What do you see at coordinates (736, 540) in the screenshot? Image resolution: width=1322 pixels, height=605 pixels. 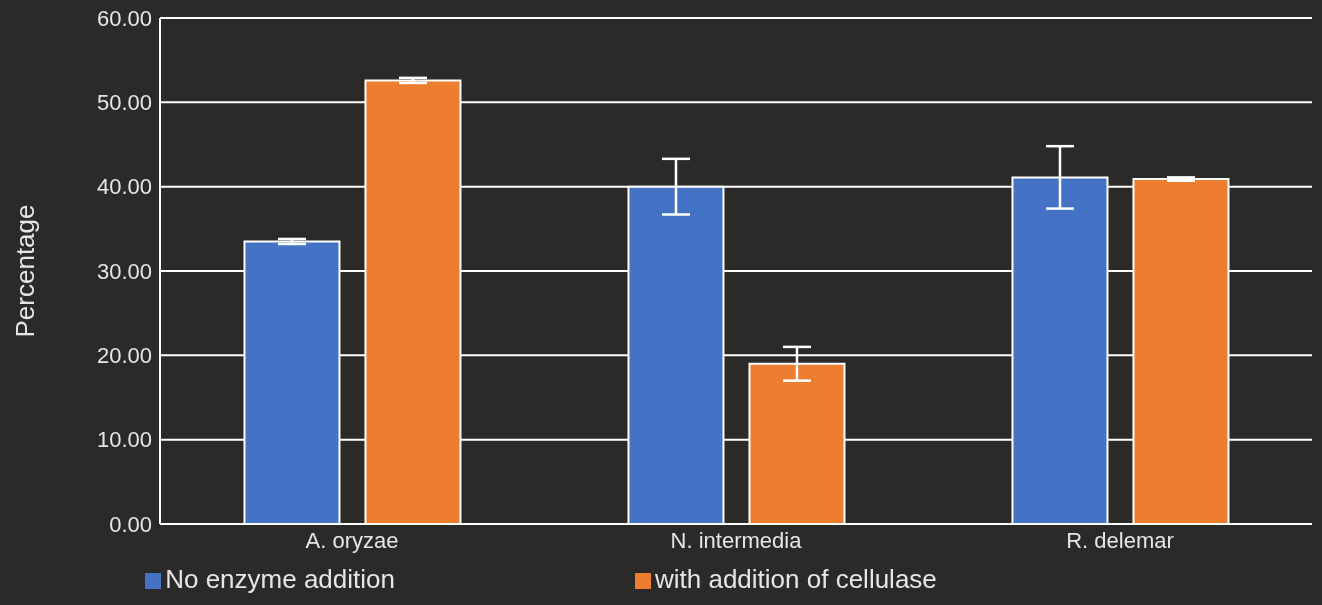 I see `x-tick-label: N. intermedia` at bounding box center [736, 540].